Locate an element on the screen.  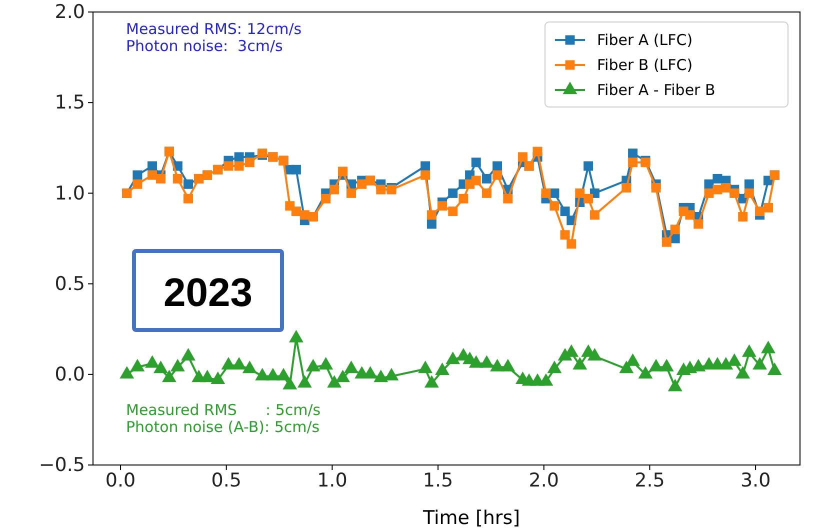
y-tick-label: 0.5 is located at coordinates (69, 283).